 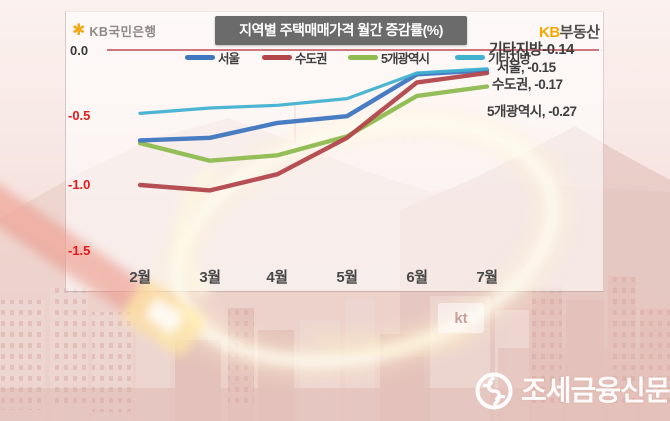 I want to click on press-logo-text: 조세금융신문, so click(x=595, y=390).